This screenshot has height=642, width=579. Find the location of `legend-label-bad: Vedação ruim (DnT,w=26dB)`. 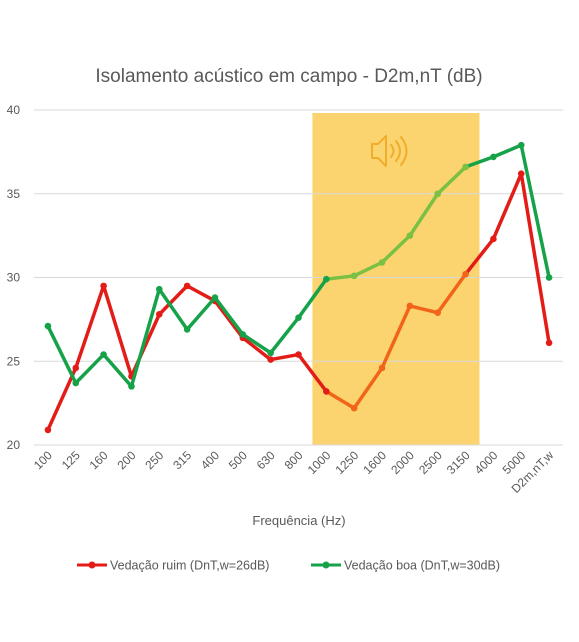

legend-label-bad: Vedação ruim (DnT,w=26dB) is located at coordinates (189, 566).